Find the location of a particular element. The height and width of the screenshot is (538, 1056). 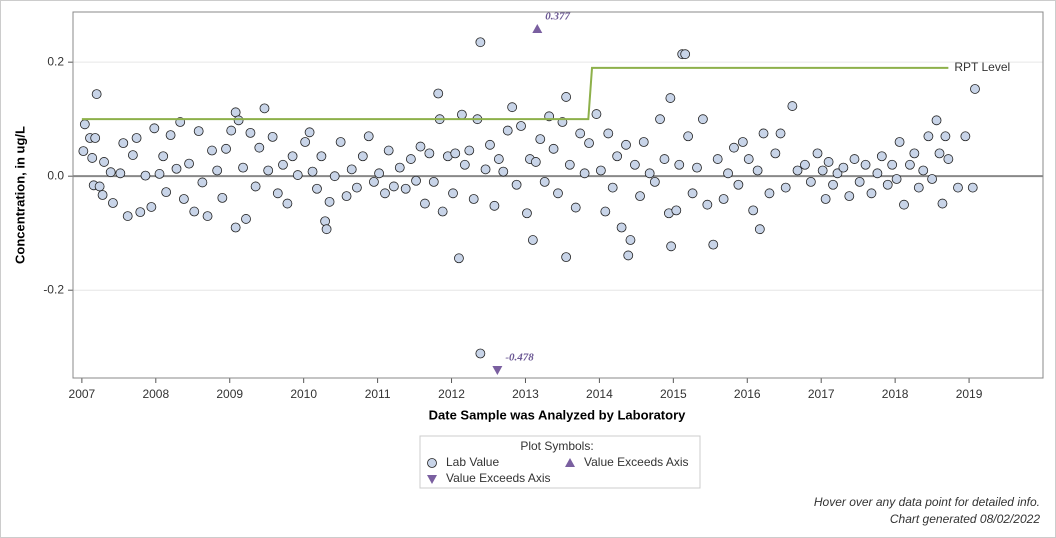

x-tick-label: 2018 is located at coordinates (895, 394).